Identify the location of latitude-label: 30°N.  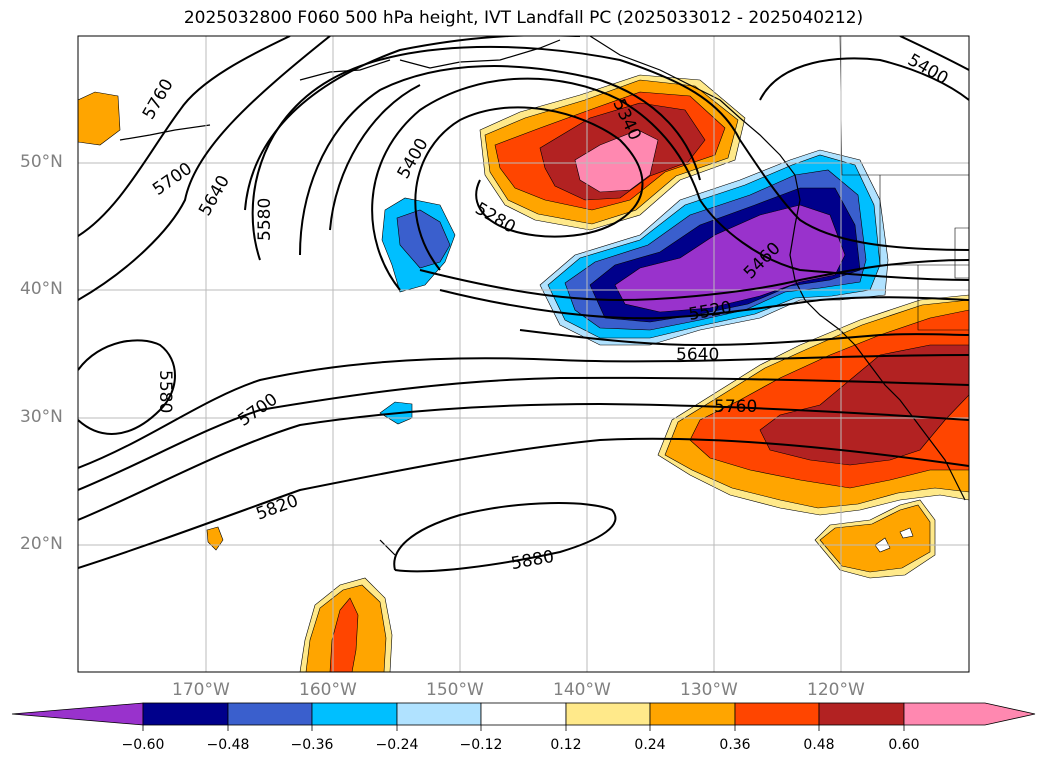
(41, 417).